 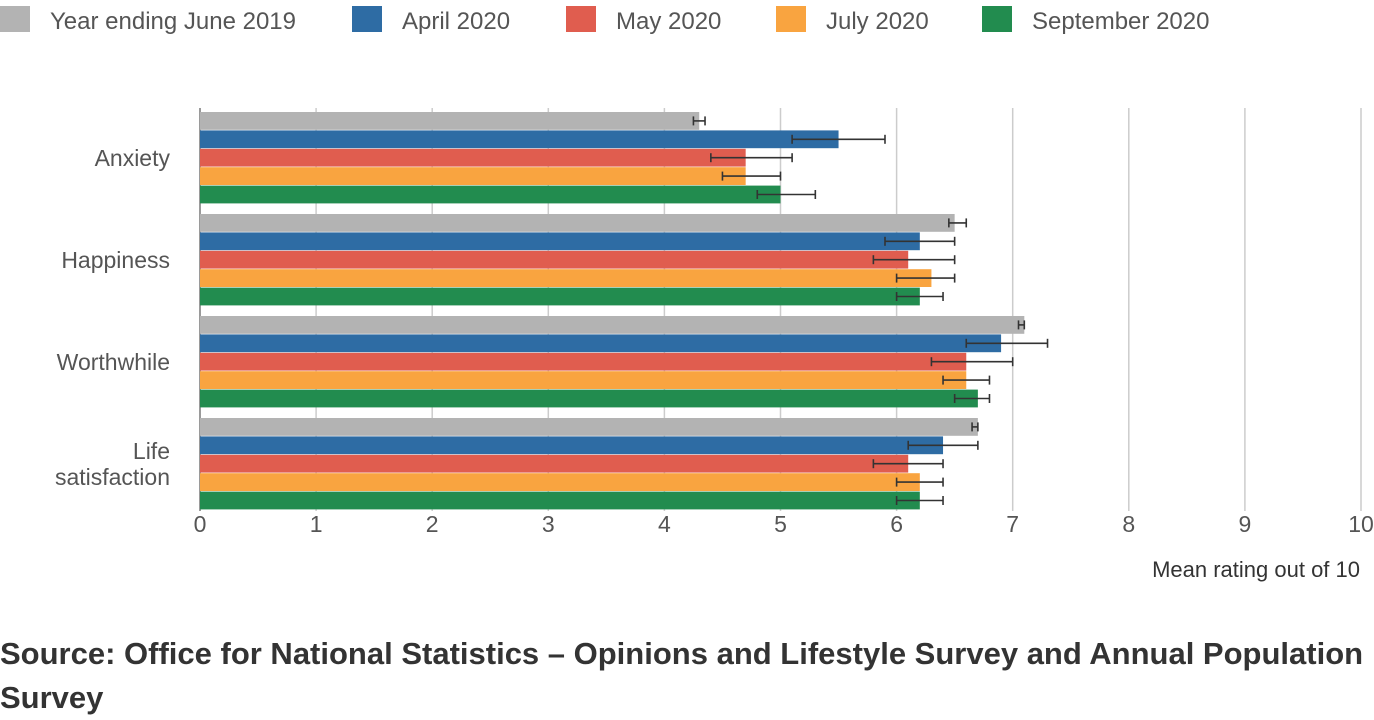 I want to click on error-bar-worthwhile-year-ending-june-2019, so click(x=1021, y=325).